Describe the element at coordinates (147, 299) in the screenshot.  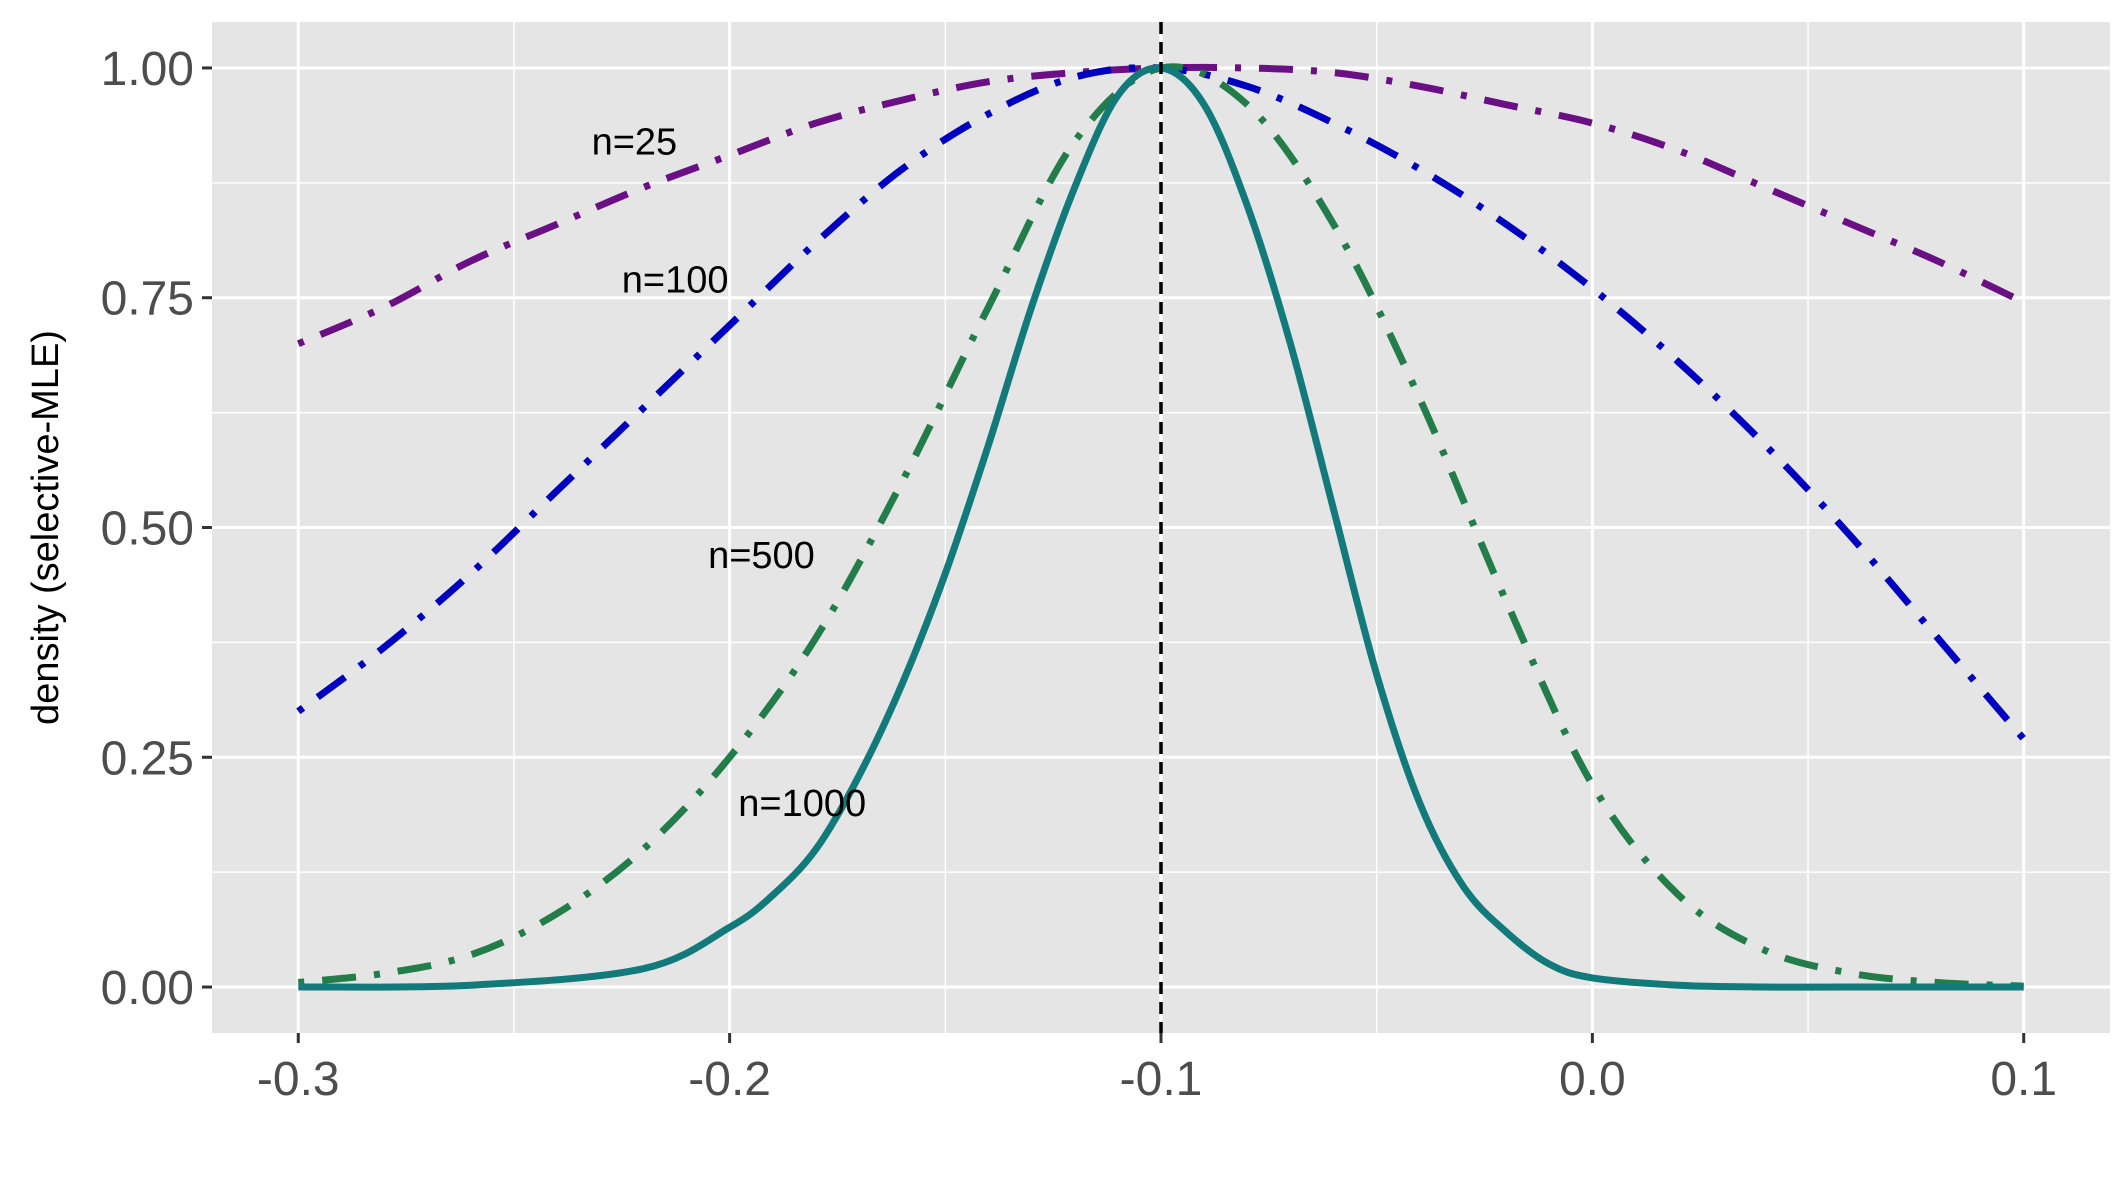
I see `y-tick-label: 0.75` at that location.